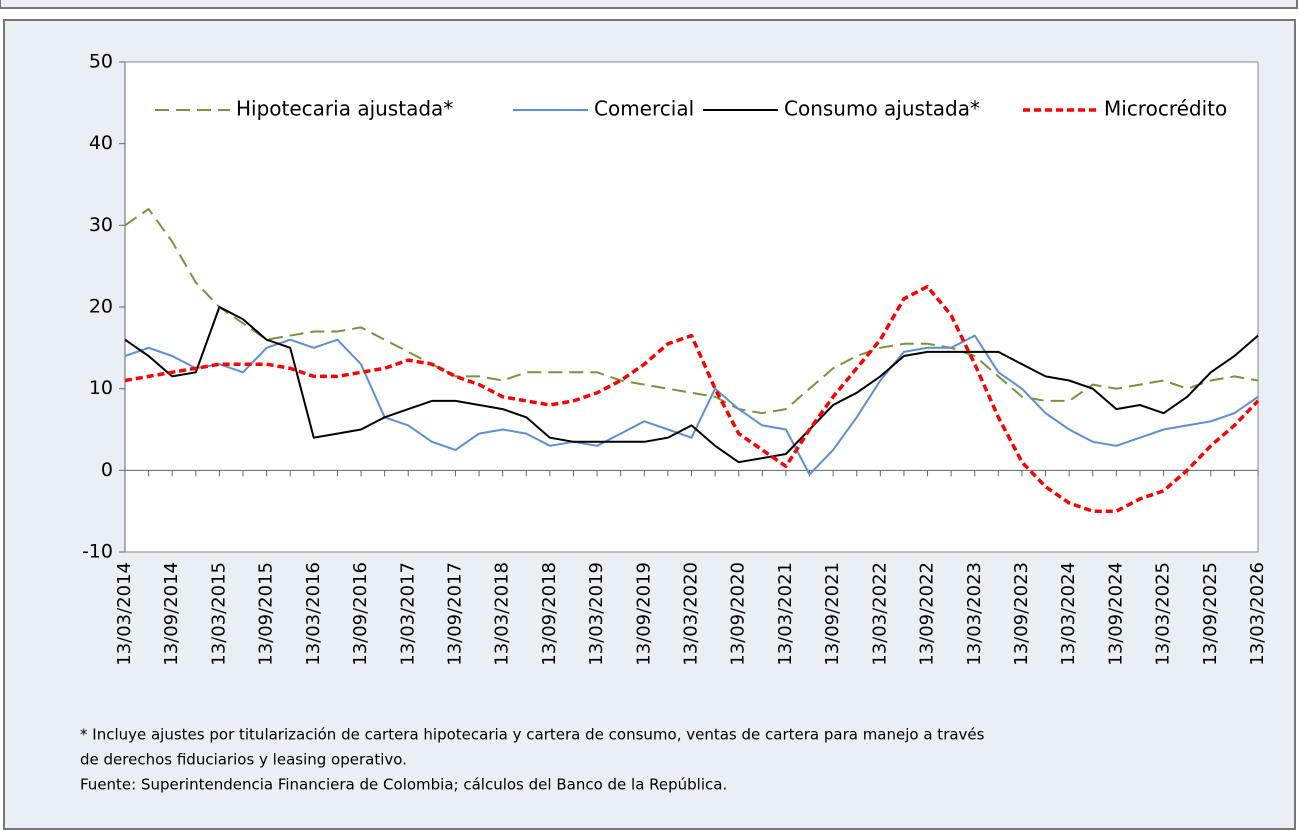  I want to click on x-tick-label: 13/03/2020, so click(691, 614).